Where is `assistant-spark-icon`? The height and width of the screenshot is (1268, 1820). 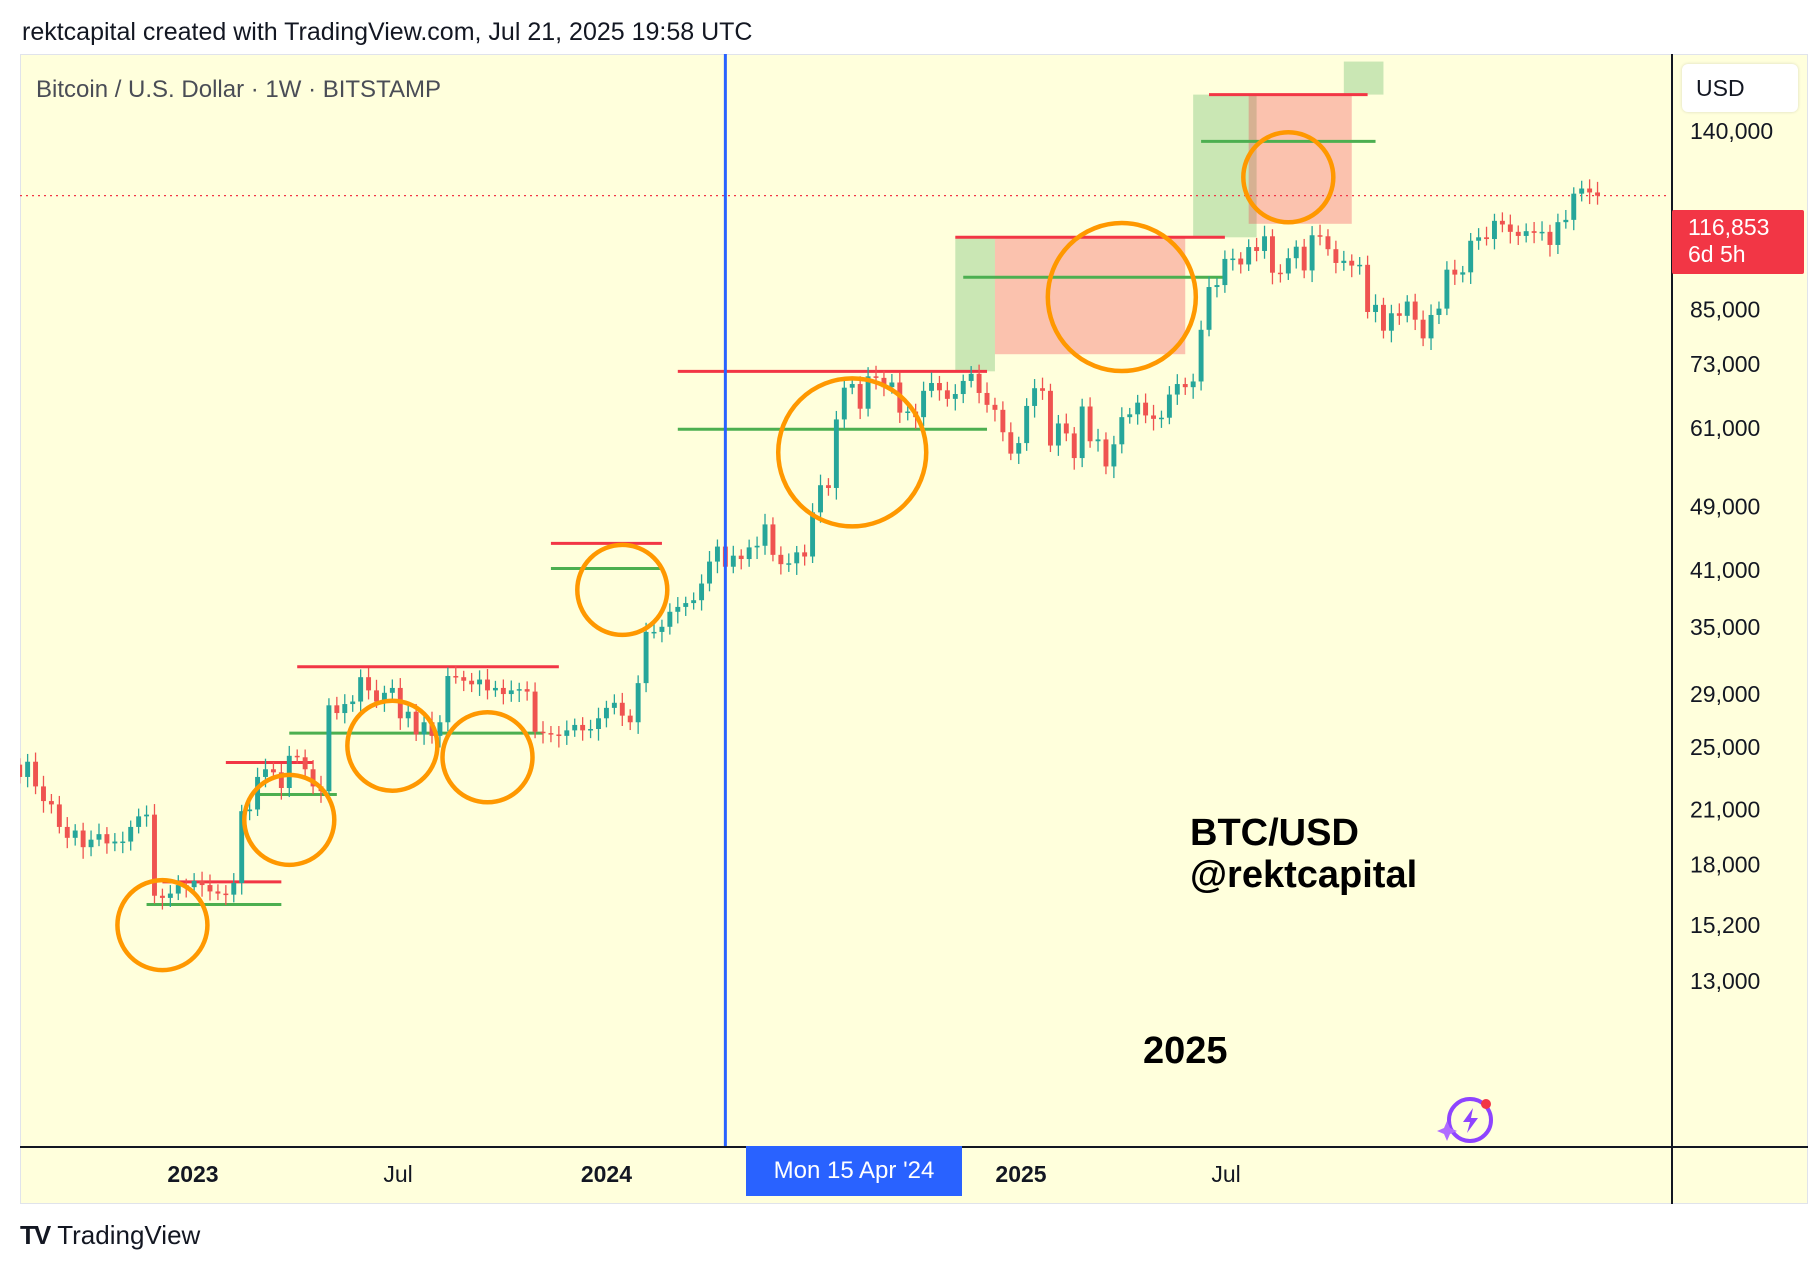
assistant-spark-icon is located at coordinates (1465, 1120).